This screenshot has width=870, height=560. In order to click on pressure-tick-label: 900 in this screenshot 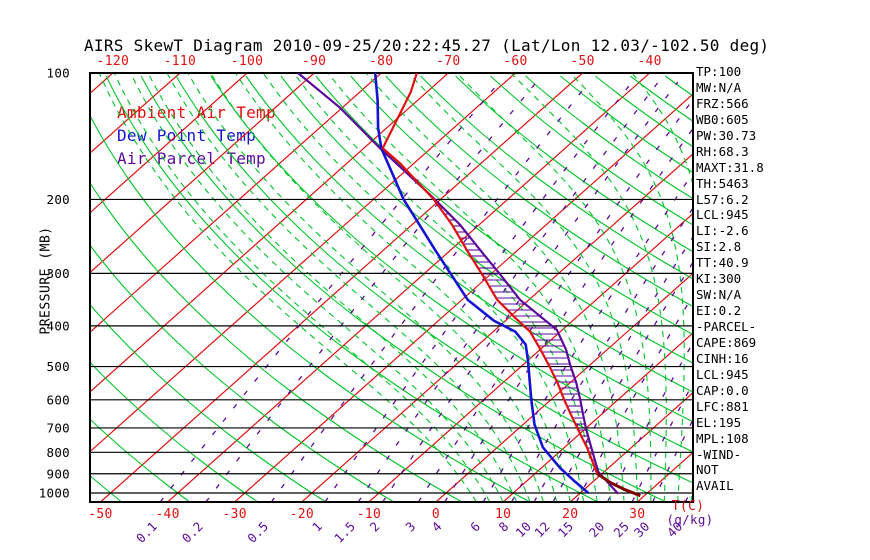, I will do `click(58, 473)`.